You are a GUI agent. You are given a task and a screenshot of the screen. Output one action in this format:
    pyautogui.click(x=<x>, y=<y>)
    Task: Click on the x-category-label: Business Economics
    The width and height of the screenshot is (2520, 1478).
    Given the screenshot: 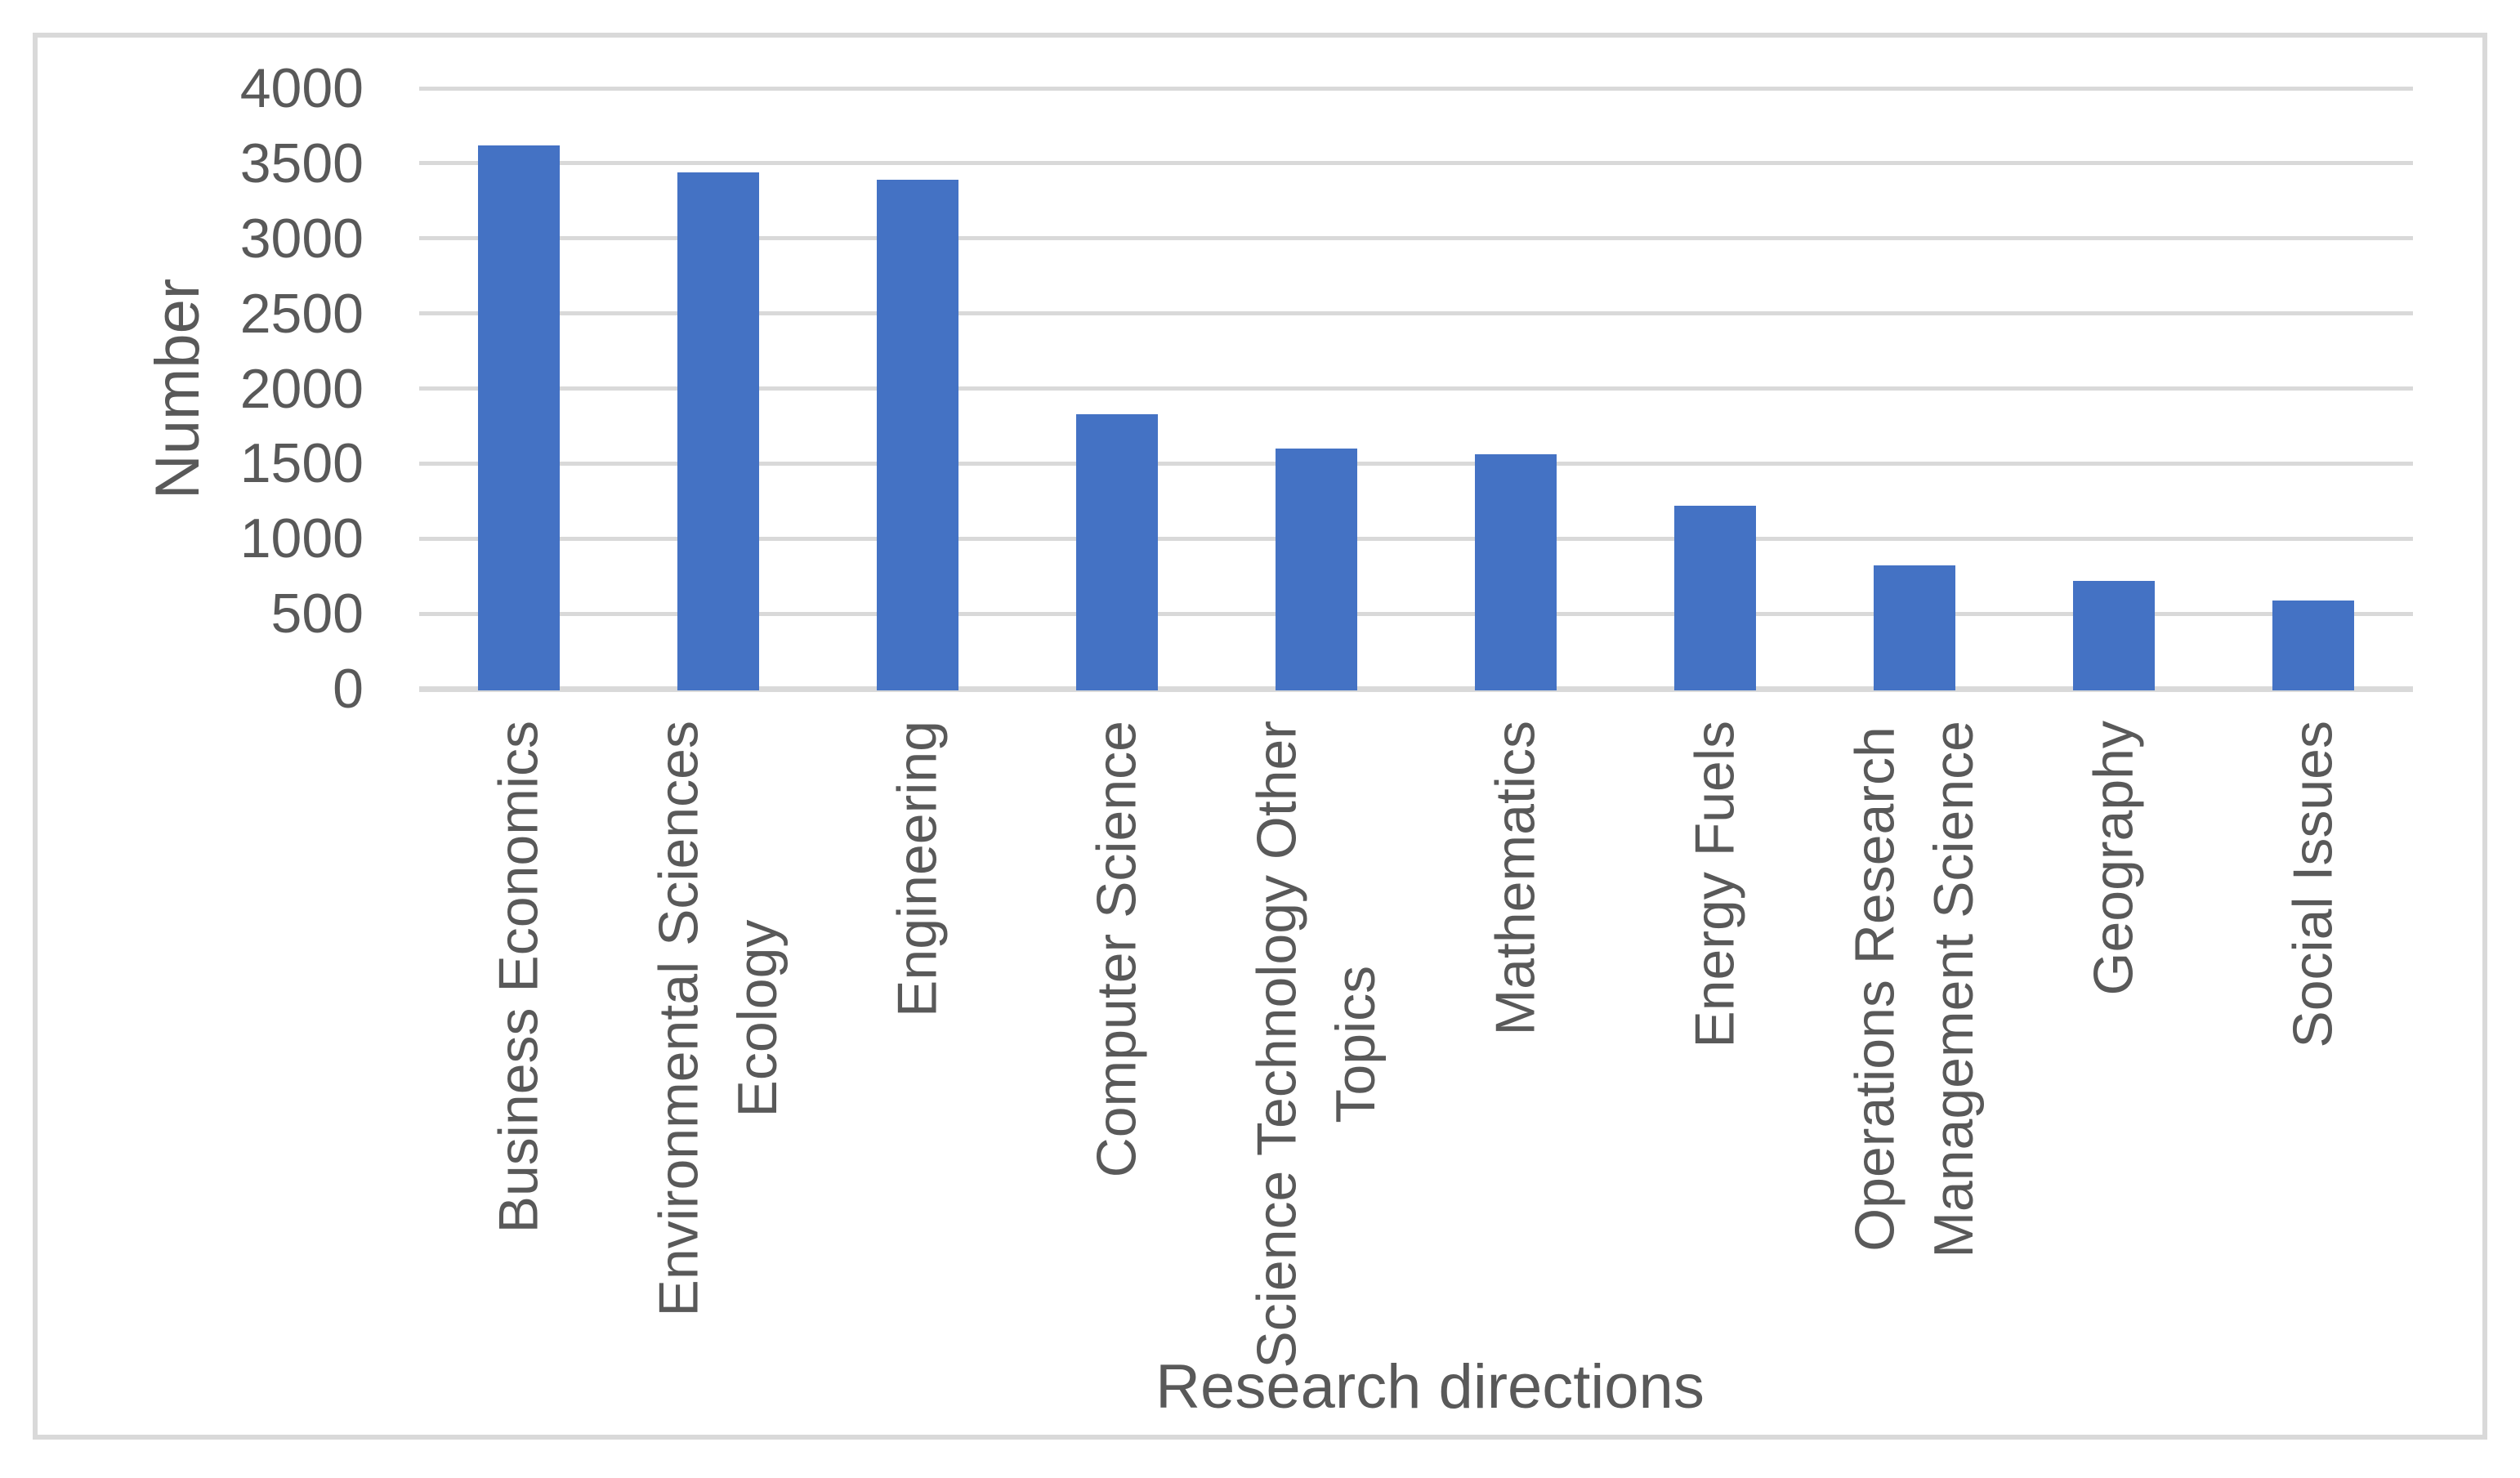 What is the action you would take?
    pyautogui.click(x=518, y=977)
    